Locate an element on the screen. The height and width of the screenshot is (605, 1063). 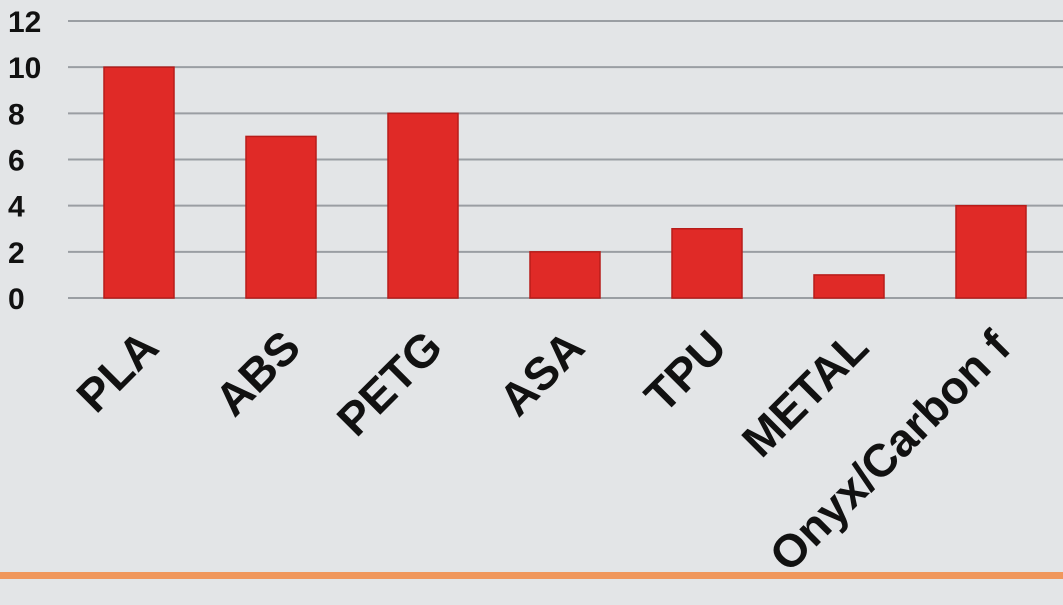
y-tick-label: 12 is located at coordinates (24, 22).